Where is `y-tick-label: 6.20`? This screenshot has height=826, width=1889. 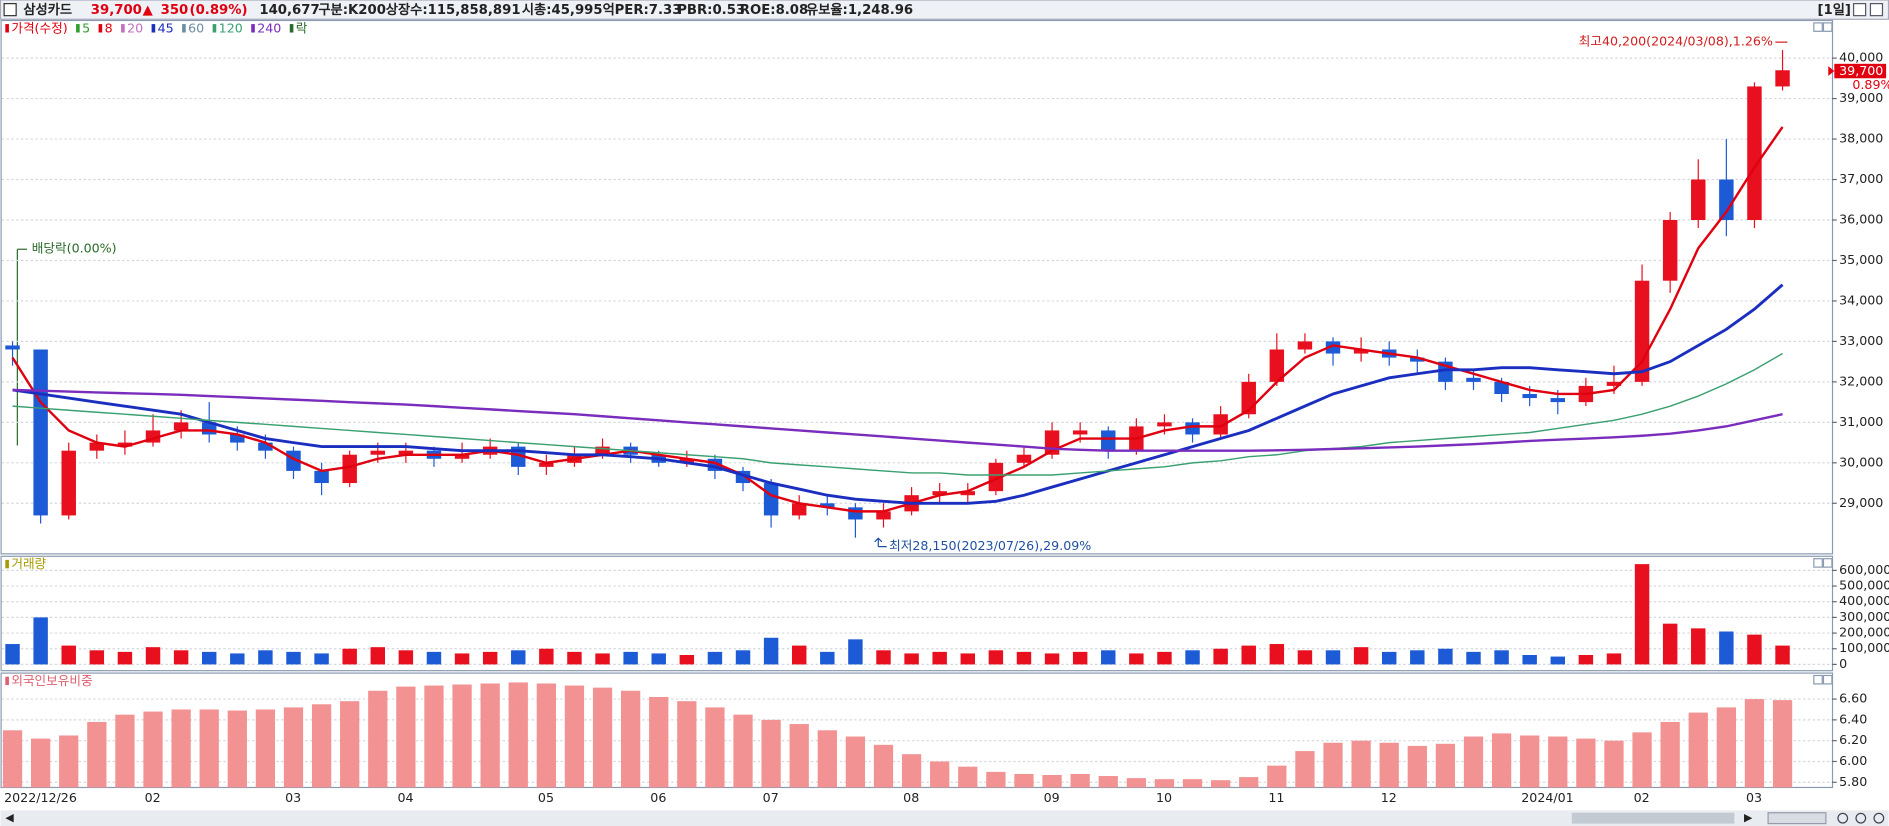
y-tick-label: 6.20 is located at coordinates (1853, 739).